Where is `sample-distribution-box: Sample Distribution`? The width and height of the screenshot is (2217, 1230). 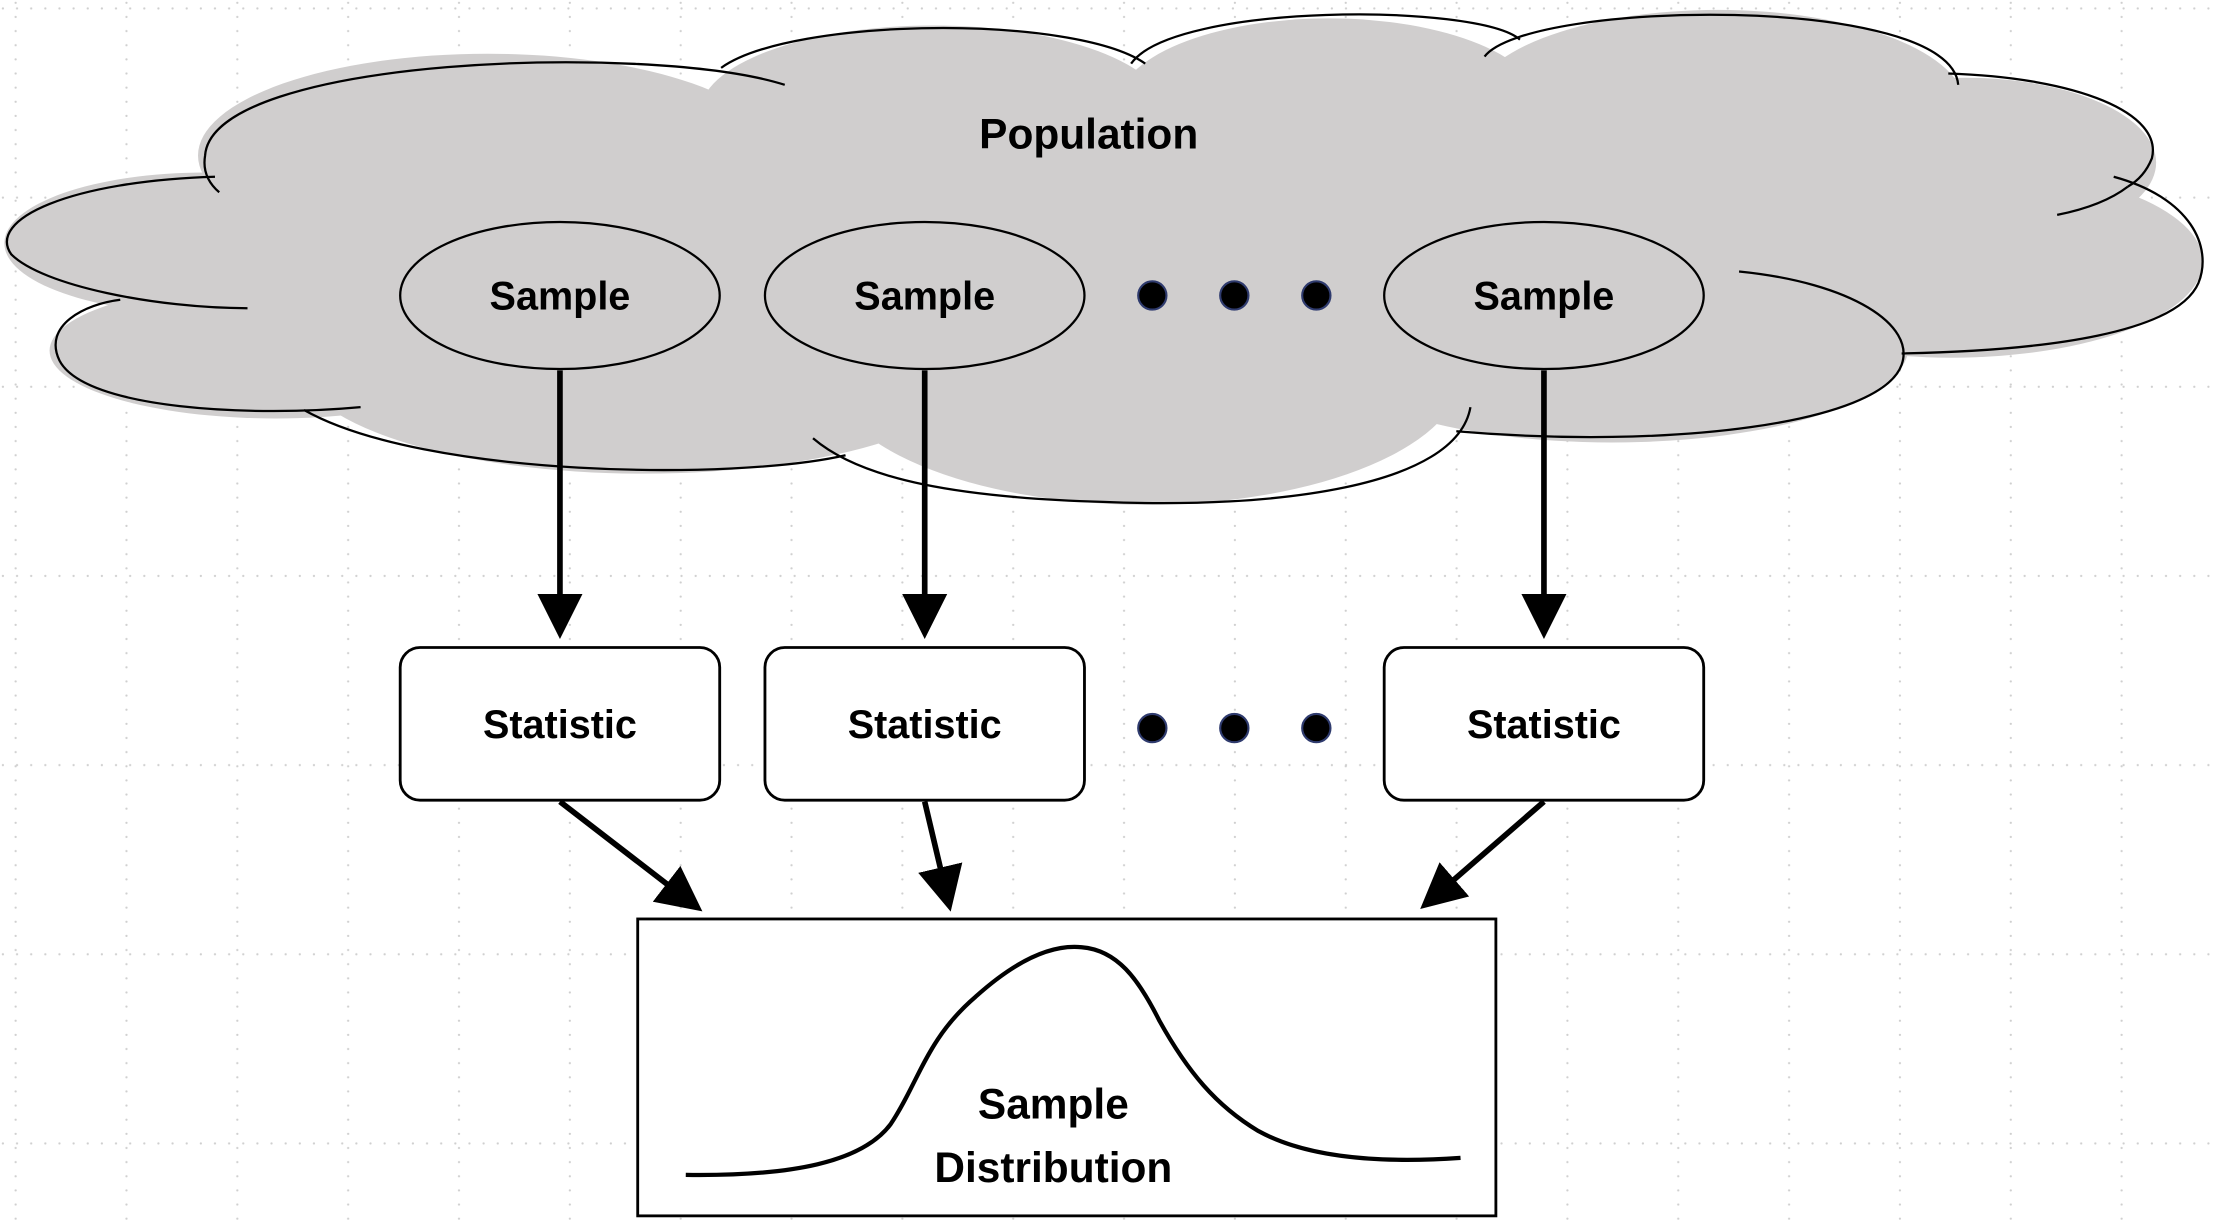
sample-distribution-box: Sample Distribution is located at coordinates (1067, 1067).